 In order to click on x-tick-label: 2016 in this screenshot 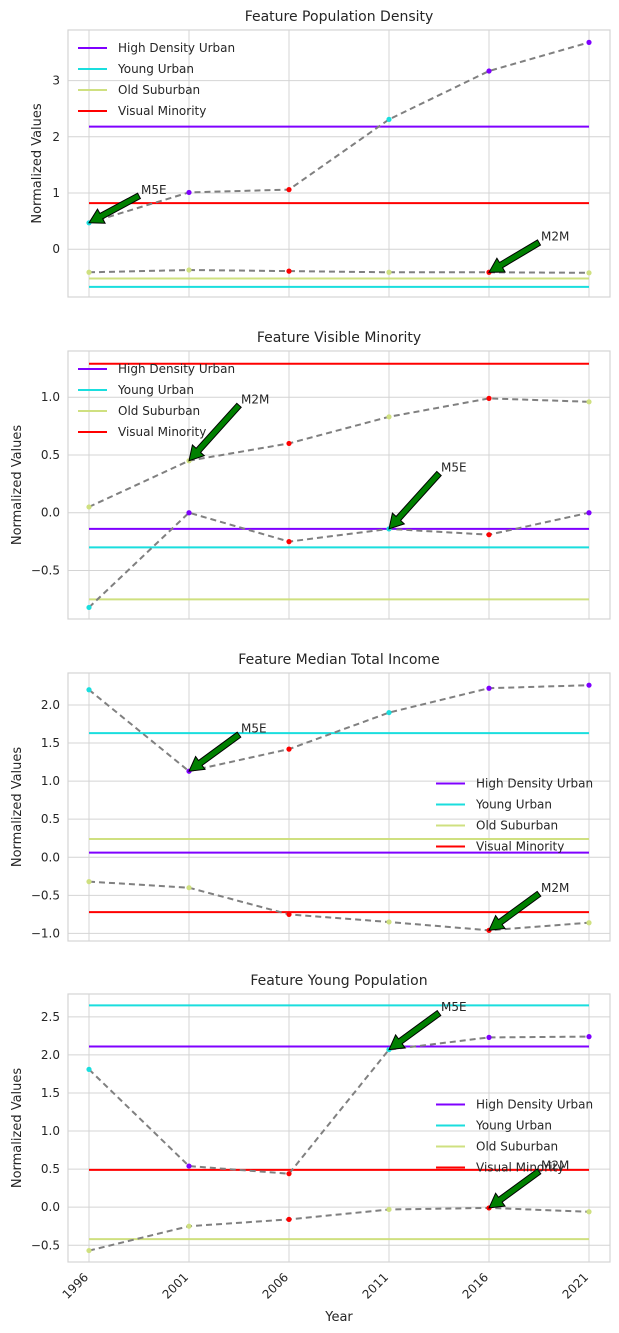, I will do `click(475, 1285)`.